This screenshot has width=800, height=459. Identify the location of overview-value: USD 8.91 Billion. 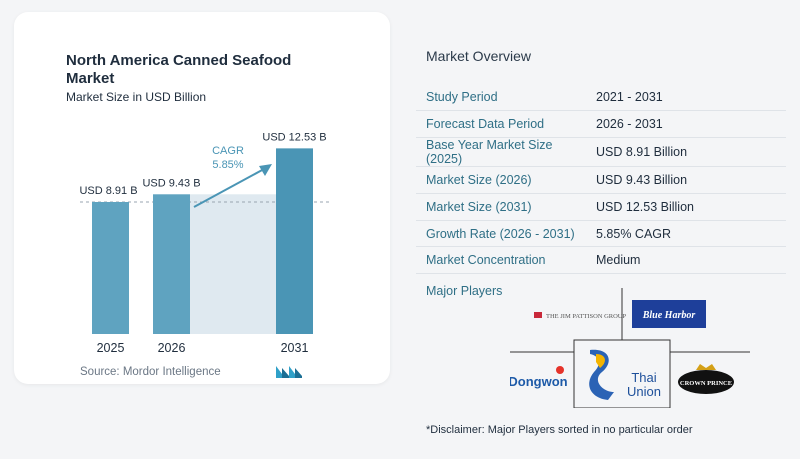
(686, 152).